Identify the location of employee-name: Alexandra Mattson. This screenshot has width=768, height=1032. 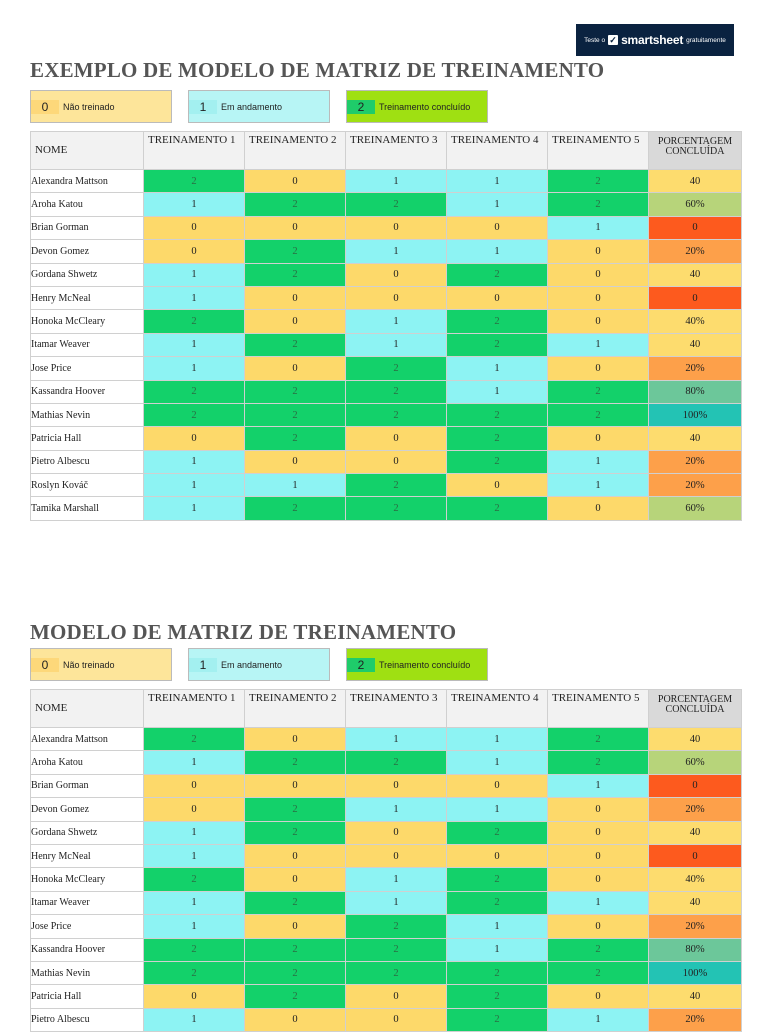
(87, 739).